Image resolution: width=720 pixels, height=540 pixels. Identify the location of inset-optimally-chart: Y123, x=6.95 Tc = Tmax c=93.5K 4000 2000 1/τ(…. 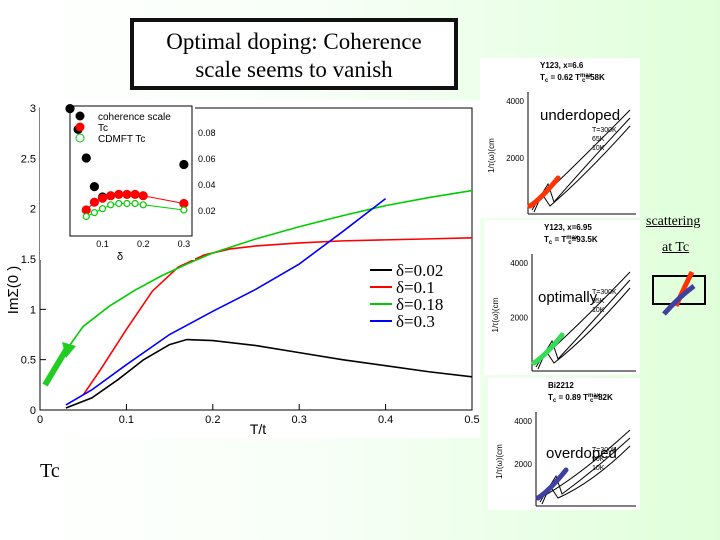
(563, 297).